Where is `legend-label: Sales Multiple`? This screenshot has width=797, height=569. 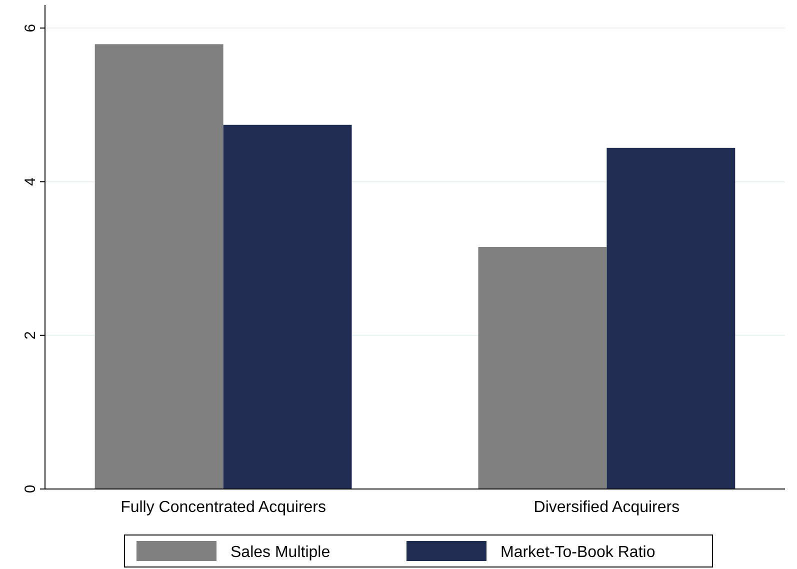
legend-label: Sales Multiple is located at coordinates (280, 552).